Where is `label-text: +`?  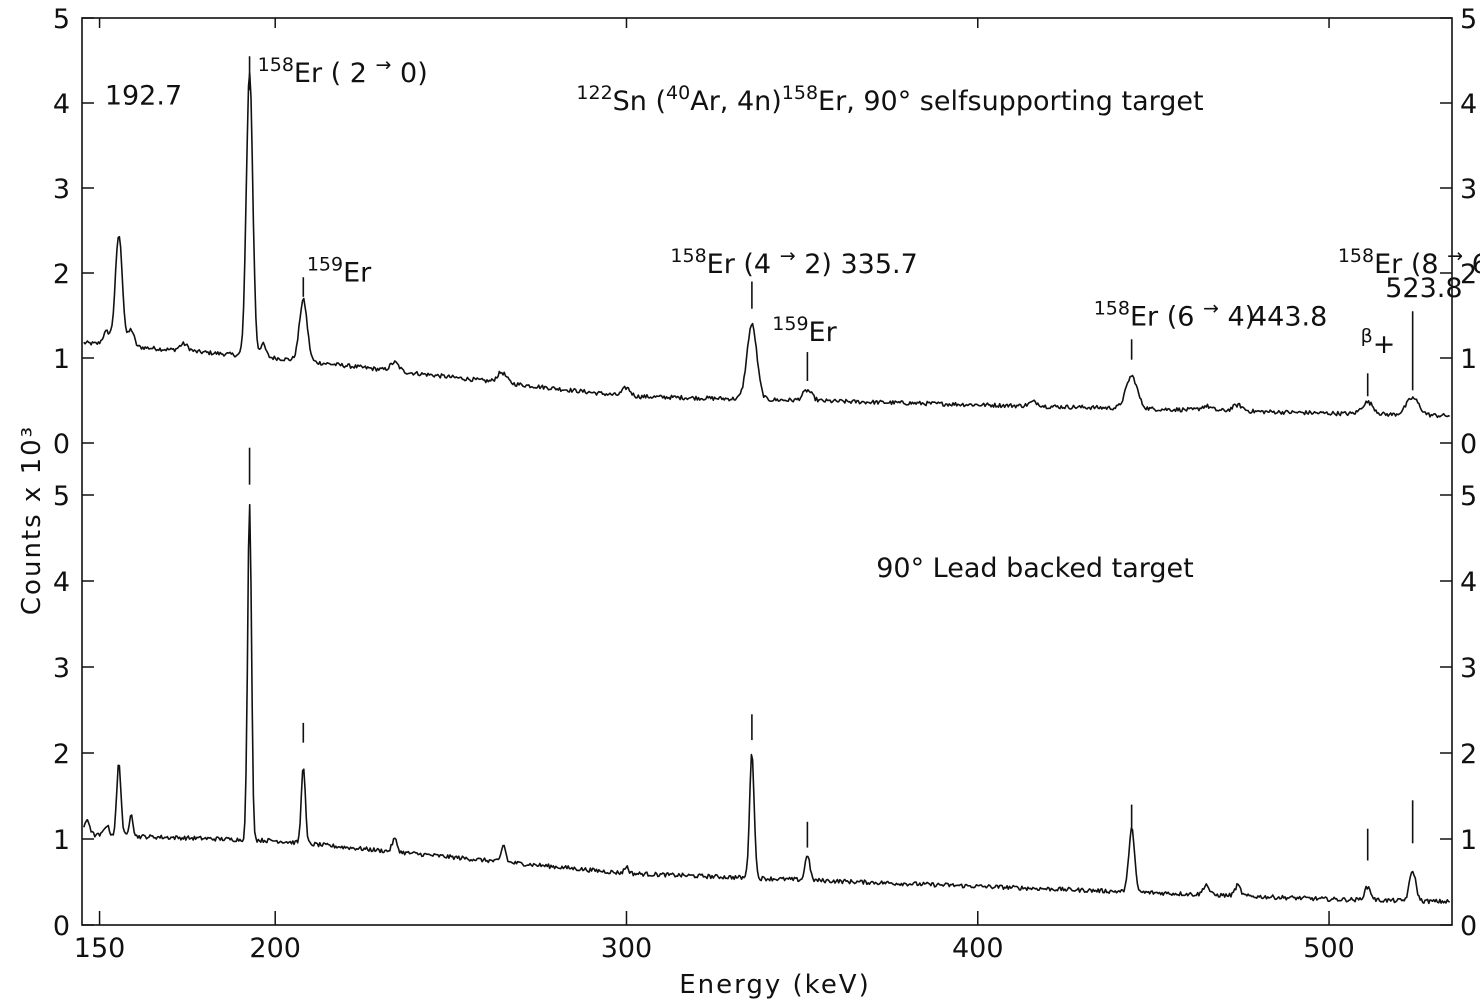
label-text: + is located at coordinates (1384, 344).